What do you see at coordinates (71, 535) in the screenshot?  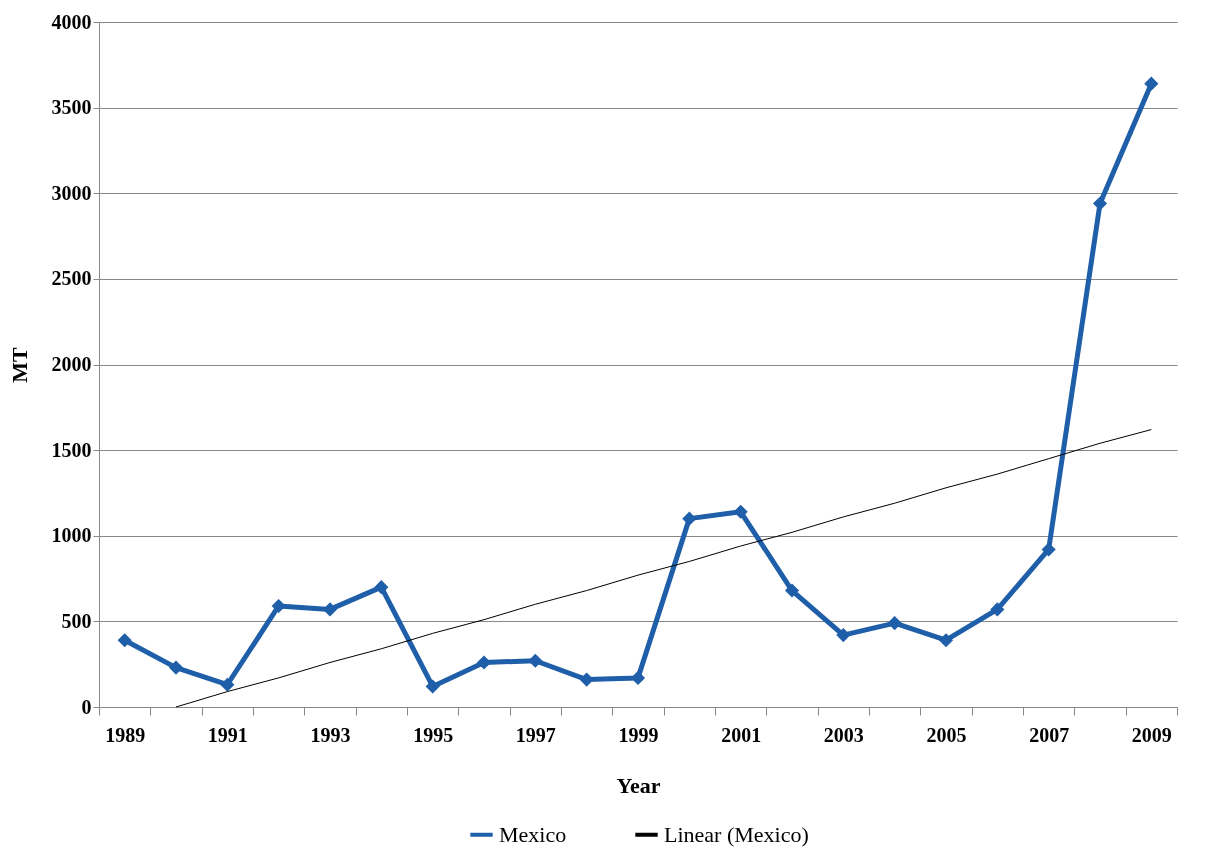 I see `y-tick-label: 1000` at bounding box center [71, 535].